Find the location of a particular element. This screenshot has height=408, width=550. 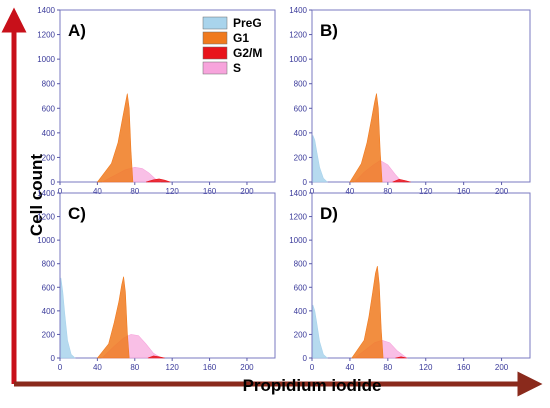

legend-label: G1 is located at coordinates (241, 38).